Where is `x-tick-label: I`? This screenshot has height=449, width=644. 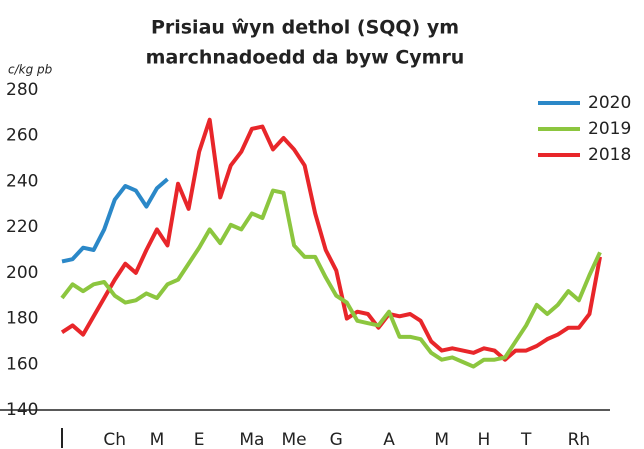
x-tick-label: I is located at coordinates (61, 439).